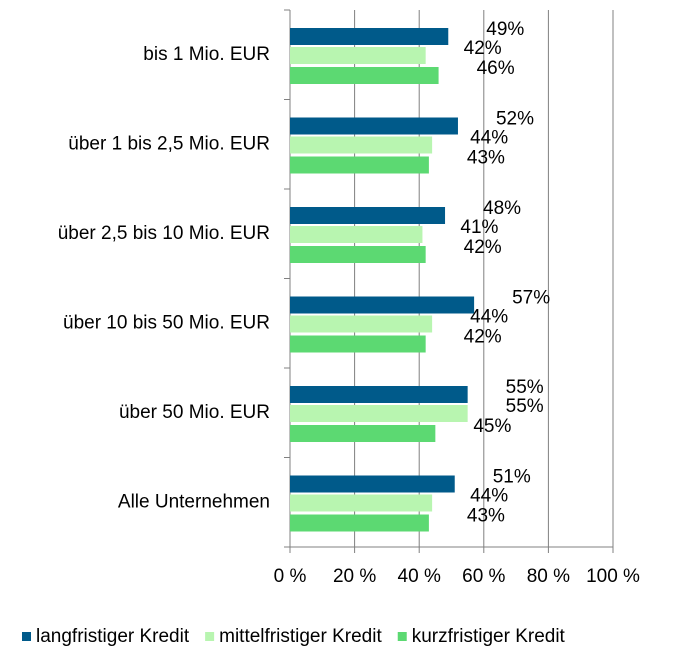 This screenshot has height=656, width=678. Describe the element at coordinates (613, 576) in the screenshot. I see `x-tick-label: 100 %` at that location.